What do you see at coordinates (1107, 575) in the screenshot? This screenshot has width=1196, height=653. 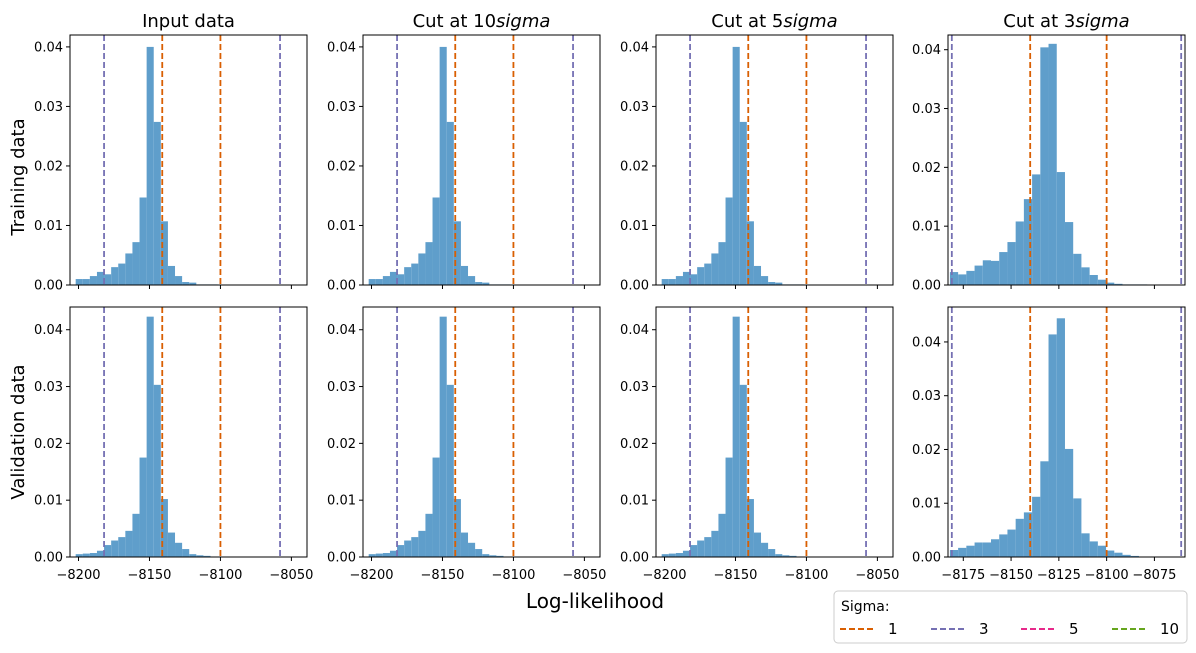 I see `x-tick-label: −8100` at bounding box center [1107, 575].